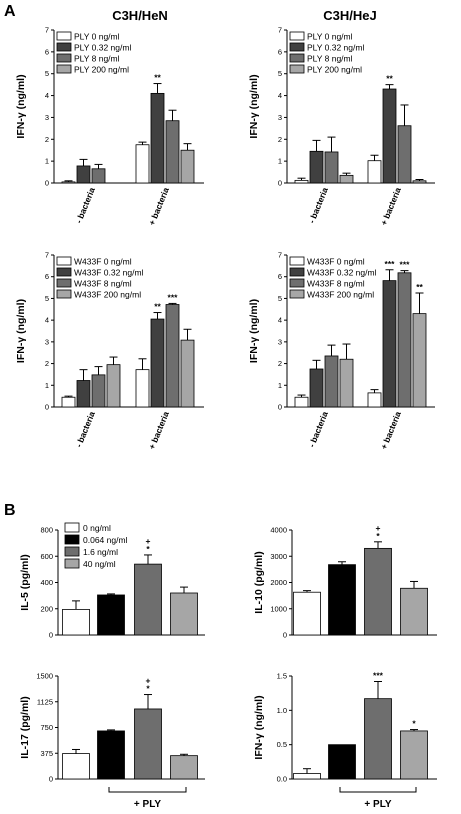 The height and width of the screenshot is (814, 461). What do you see at coordinates (103, 284) in the screenshot?
I see `legend-entry: W433F 8 ng/ml` at bounding box center [103, 284].